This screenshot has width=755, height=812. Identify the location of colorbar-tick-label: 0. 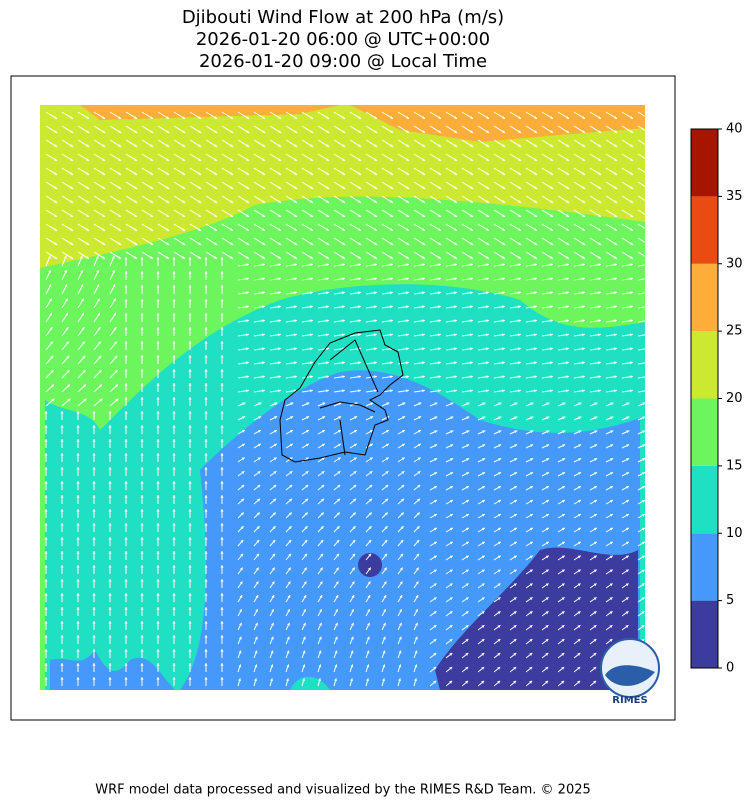
(730, 668).